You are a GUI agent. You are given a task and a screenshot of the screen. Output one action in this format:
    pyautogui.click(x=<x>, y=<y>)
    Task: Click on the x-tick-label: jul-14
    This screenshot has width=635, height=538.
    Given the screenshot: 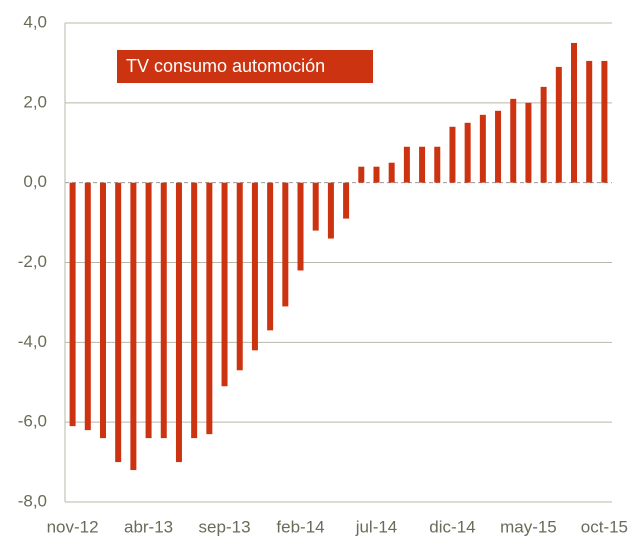 What is the action you would take?
    pyautogui.click(x=376, y=526)
    